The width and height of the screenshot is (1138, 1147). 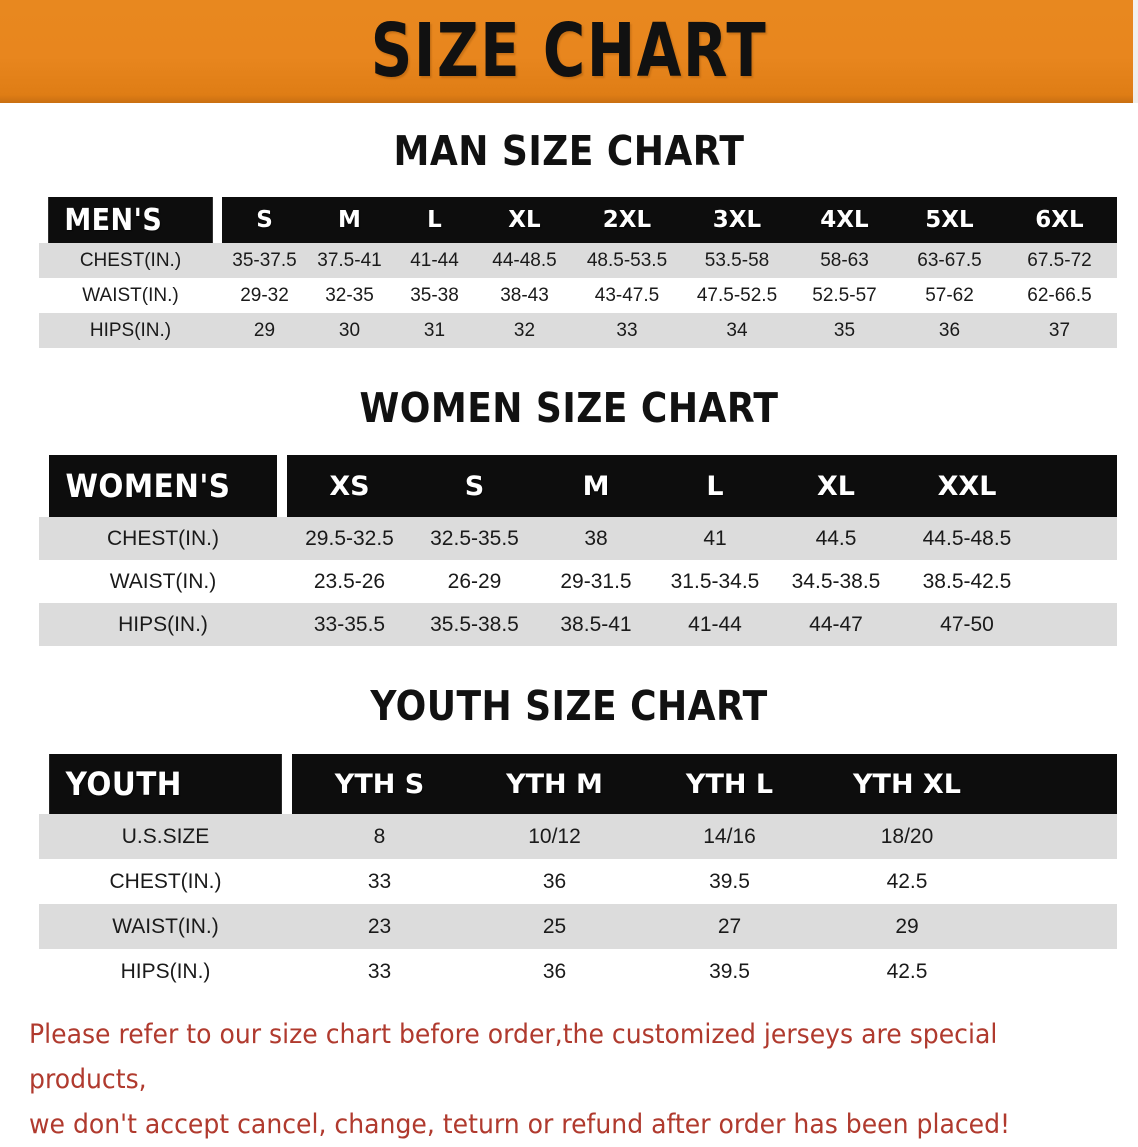 What do you see at coordinates (737, 295) in the screenshot?
I see `man-cell-1-5: 47.5-52.5` at bounding box center [737, 295].